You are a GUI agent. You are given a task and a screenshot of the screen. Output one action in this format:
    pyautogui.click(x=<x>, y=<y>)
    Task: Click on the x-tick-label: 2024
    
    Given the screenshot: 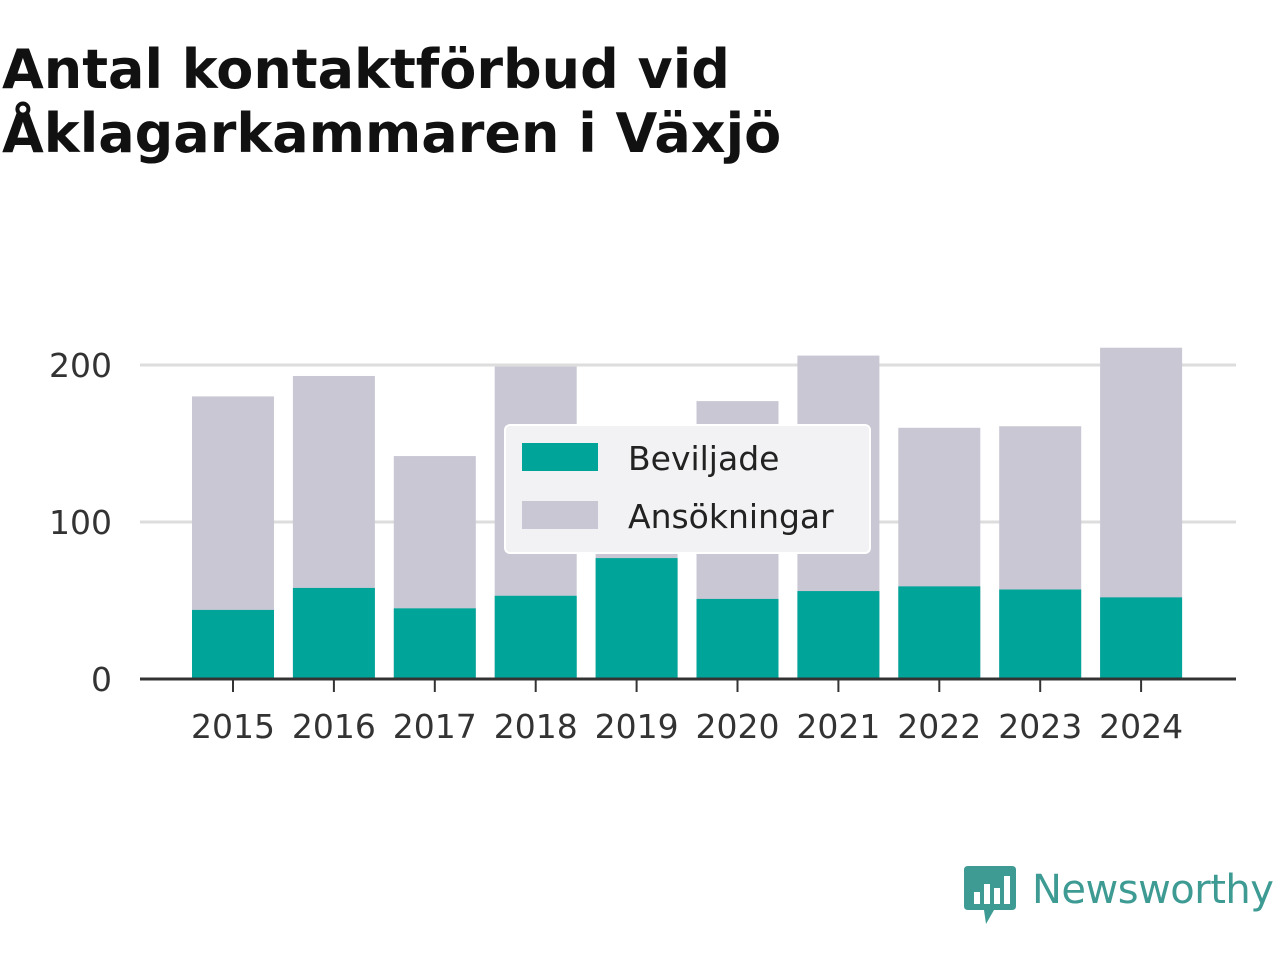 What is the action you would take?
    pyautogui.click(x=1141, y=726)
    